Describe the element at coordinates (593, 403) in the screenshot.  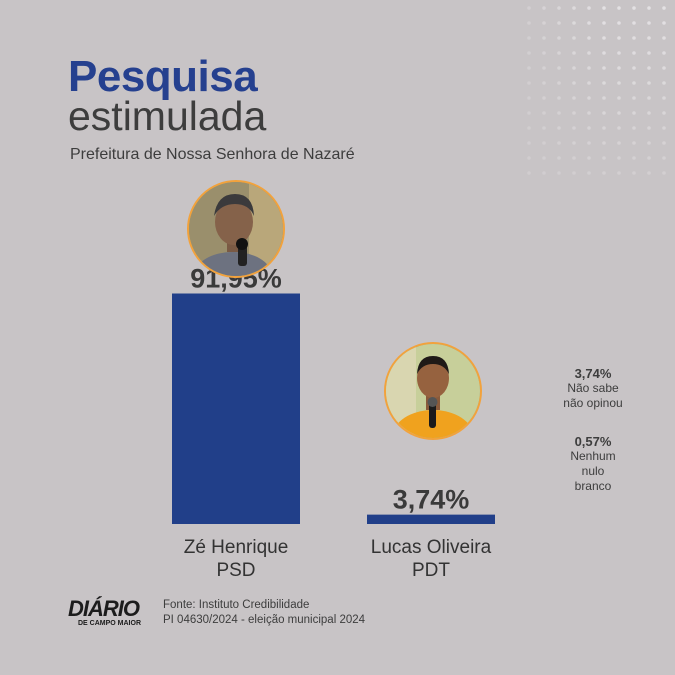
I see `others-nao-sabe-label-2: não opinou` at that location.